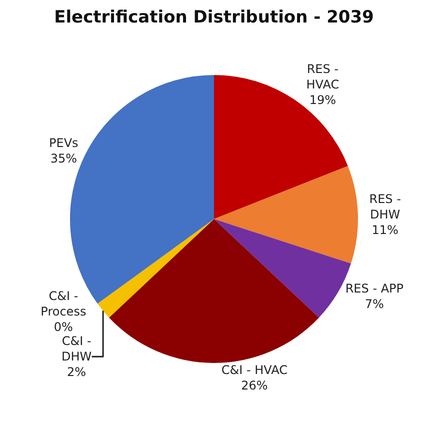  I want to click on slice-label: PEVs, so click(63, 143).